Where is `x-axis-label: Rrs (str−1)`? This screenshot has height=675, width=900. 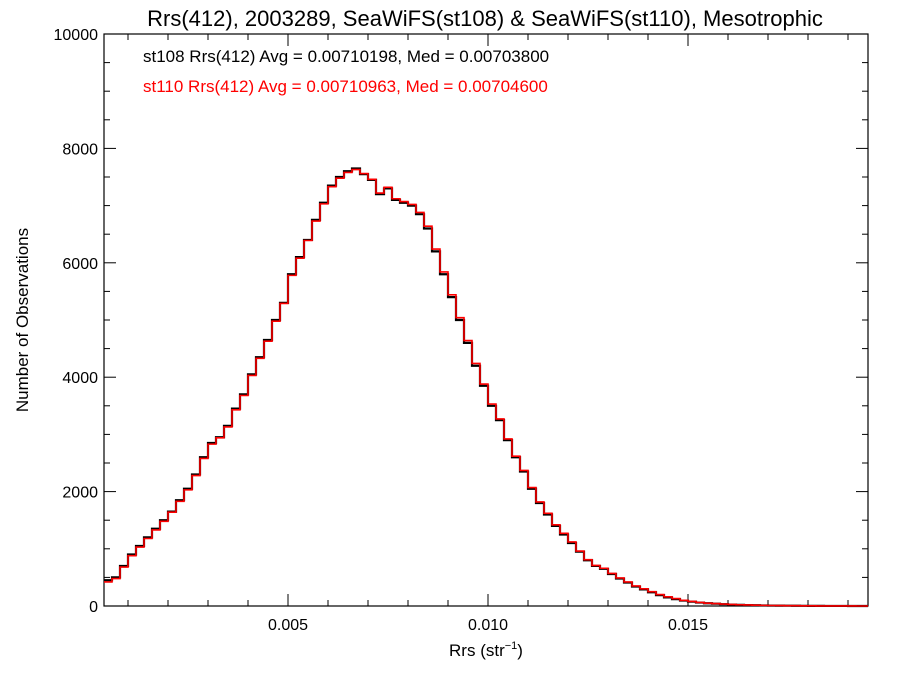 x-axis-label: Rrs (str−1) is located at coordinates (486, 650).